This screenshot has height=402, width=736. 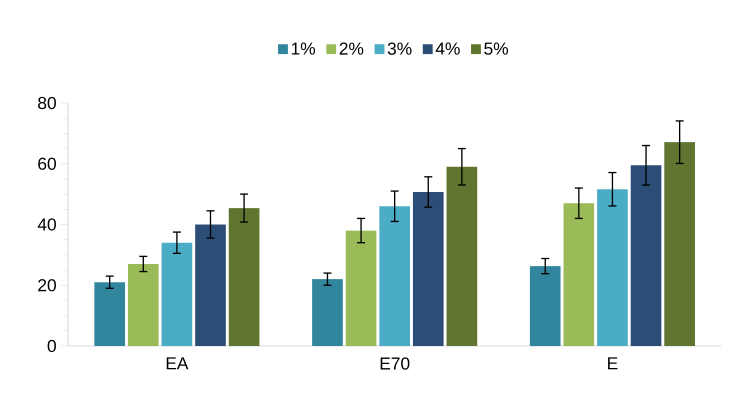 What do you see at coordinates (448, 48) in the screenshot?
I see `legend-label: 4%` at bounding box center [448, 48].